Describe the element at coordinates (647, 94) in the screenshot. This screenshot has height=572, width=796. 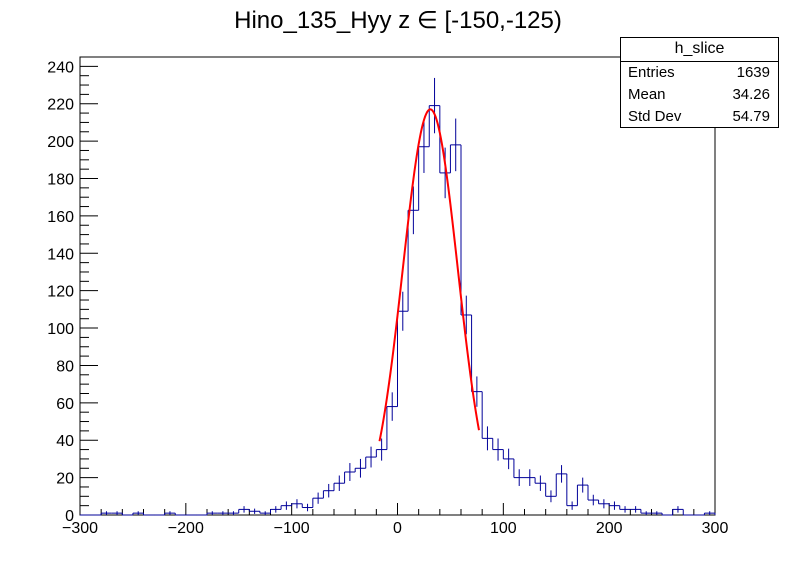
I see `stats-label: Mean` at that location.